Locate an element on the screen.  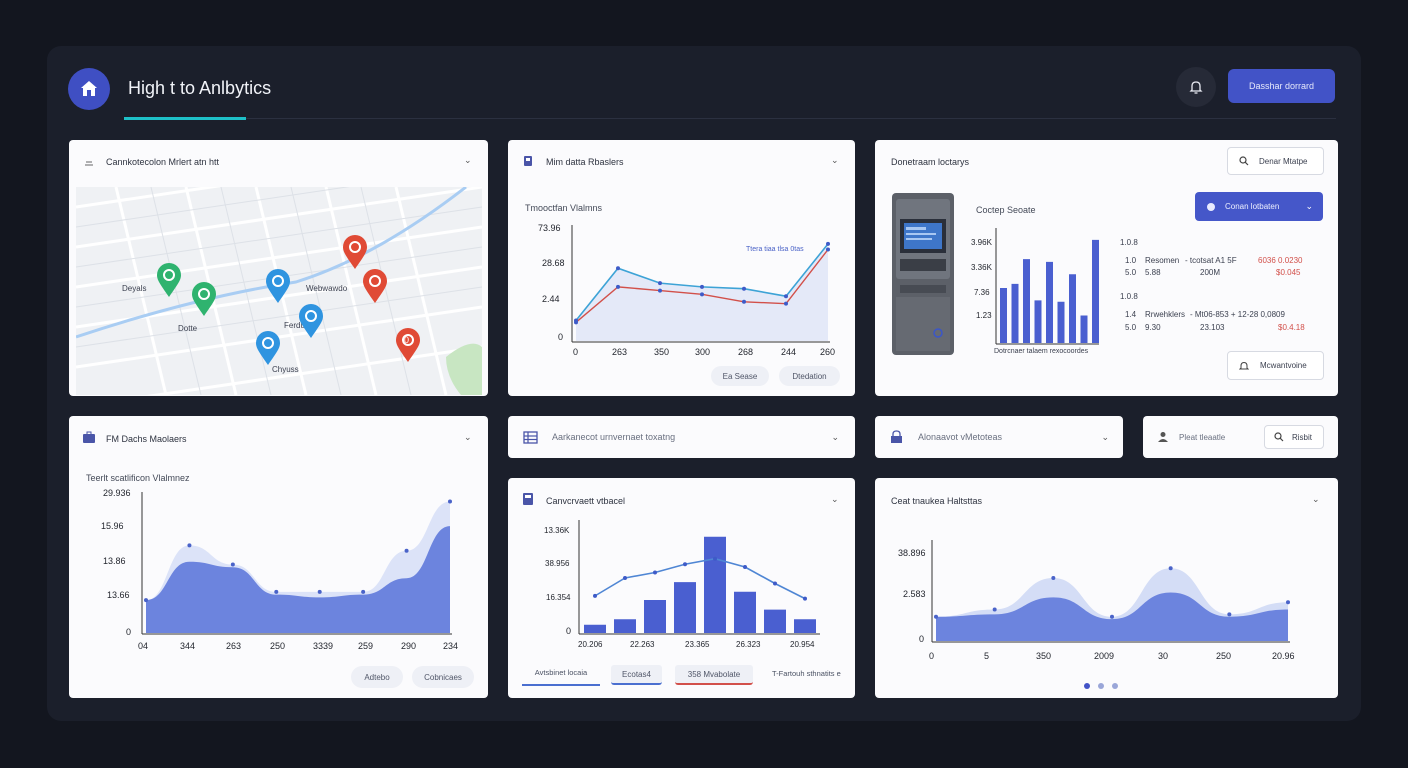
area-chart-subtitle: Teerlt scatlificon Vlalmnez is located at coordinates (138, 478).